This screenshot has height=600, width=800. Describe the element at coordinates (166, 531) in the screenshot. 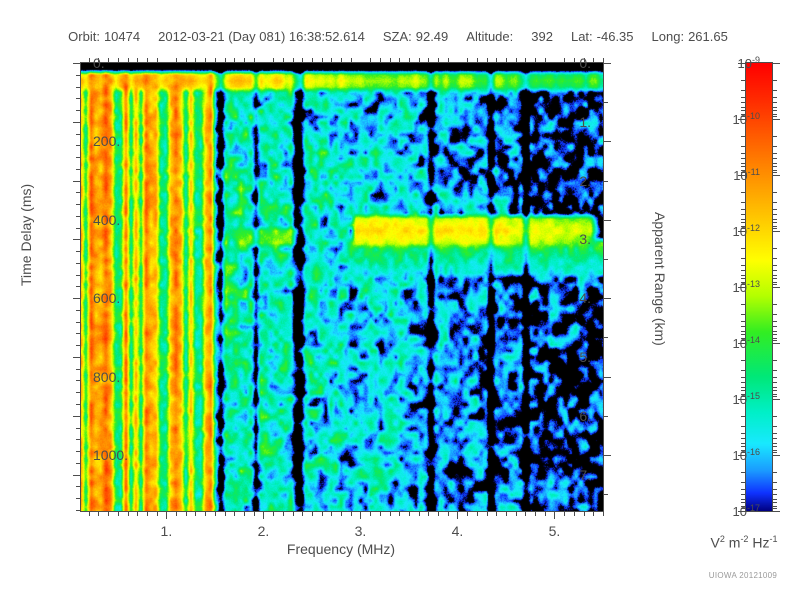

I see `x-tick-label: 1.` at that location.